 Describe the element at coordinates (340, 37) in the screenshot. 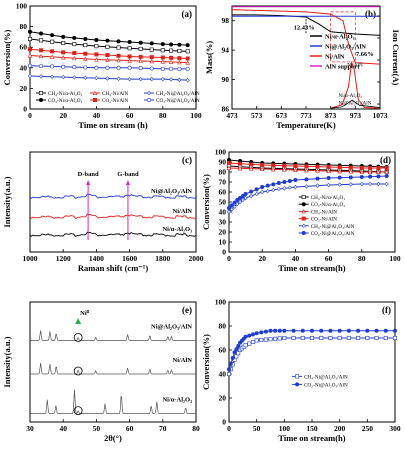

I see `legend-entry: Ni/α-Al₂O₃` at that location.